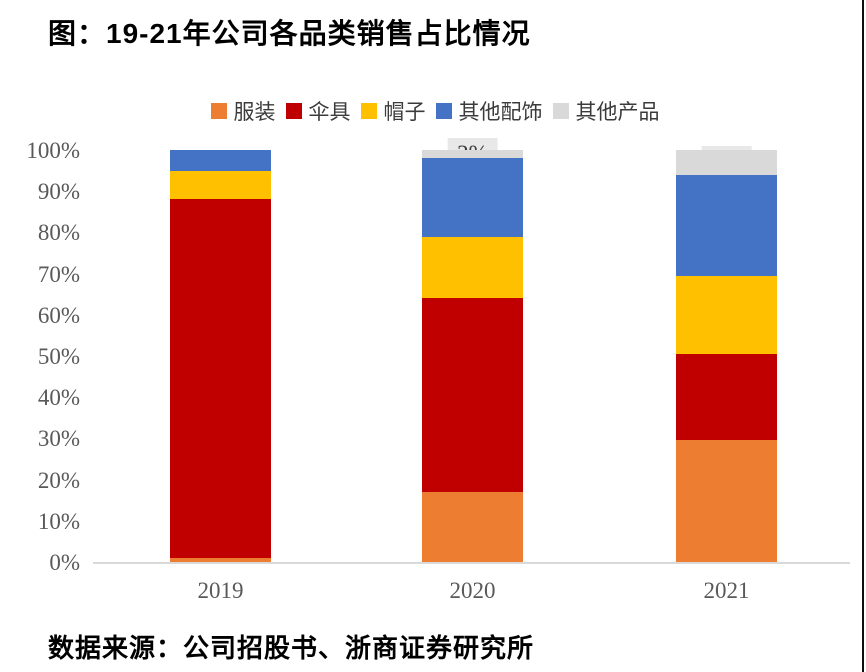  Describe the element at coordinates (58, 274) in the screenshot. I see `y-axis-tick-label: 70%` at that location.